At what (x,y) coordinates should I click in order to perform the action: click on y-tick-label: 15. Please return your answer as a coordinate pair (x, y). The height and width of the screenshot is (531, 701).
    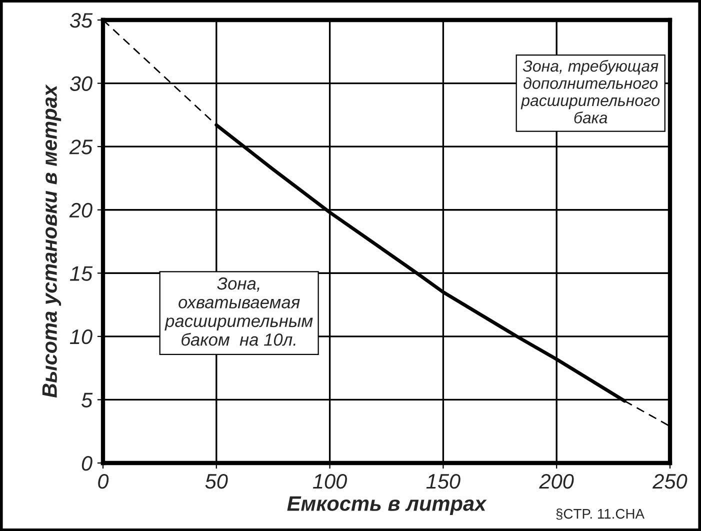
    Looking at the image, I should click on (81, 273).